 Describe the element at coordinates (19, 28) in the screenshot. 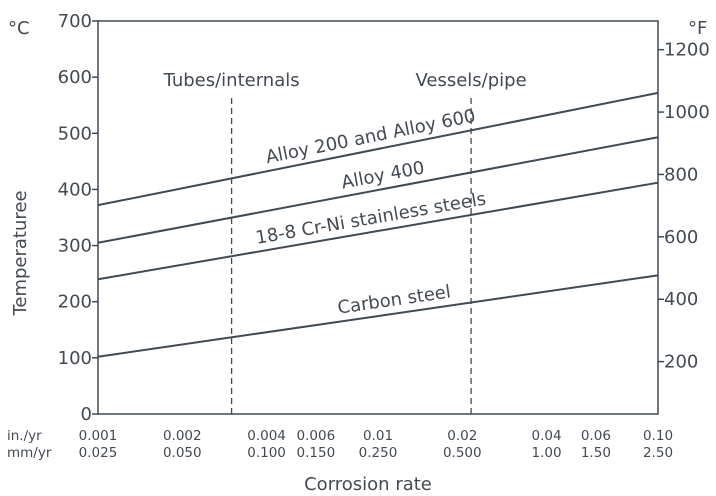

I see `y-unit-left: °C` at that location.